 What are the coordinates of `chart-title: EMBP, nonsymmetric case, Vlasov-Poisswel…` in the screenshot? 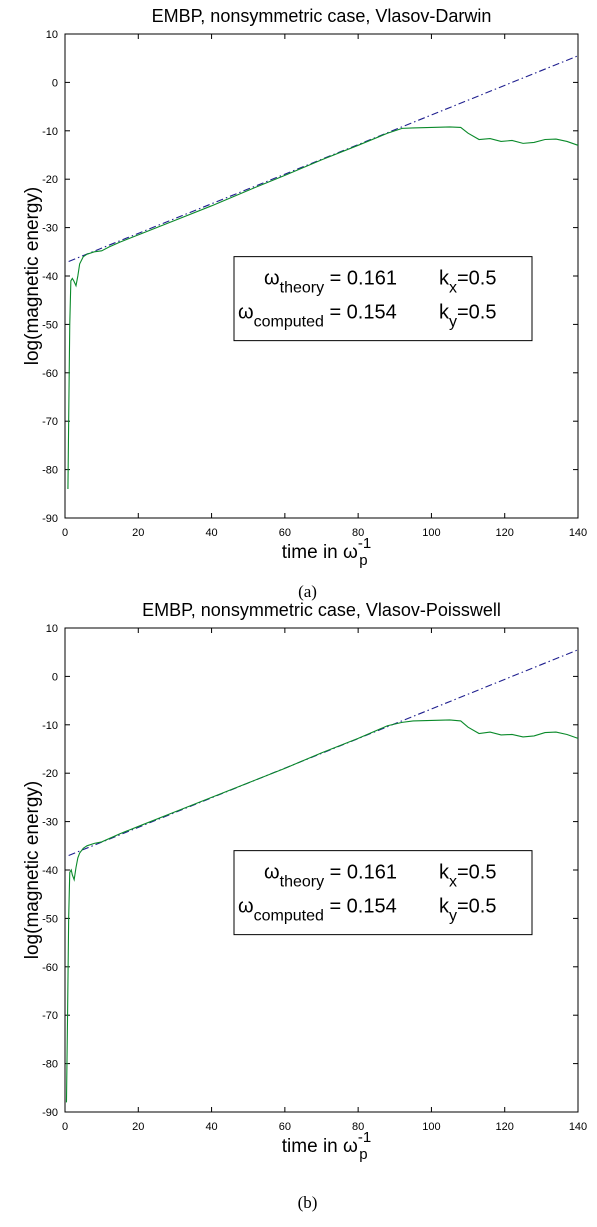 It's located at (321, 610).